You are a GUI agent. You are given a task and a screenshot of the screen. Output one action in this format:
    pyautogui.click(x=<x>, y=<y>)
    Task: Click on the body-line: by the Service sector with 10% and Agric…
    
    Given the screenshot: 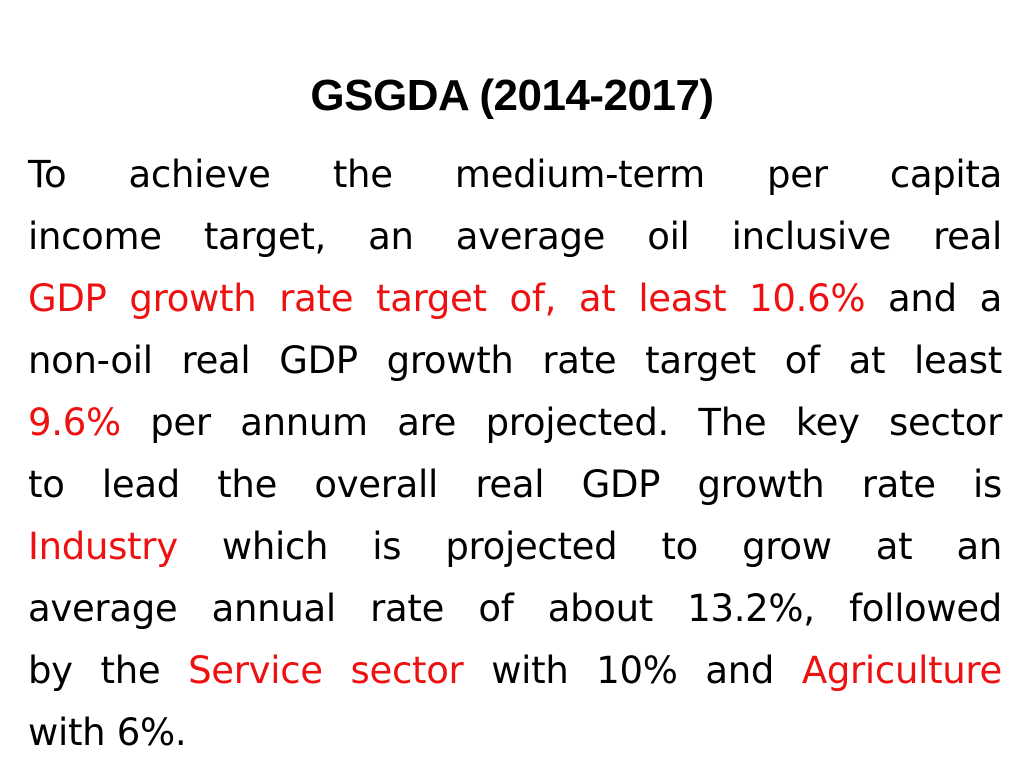 What is the action you would take?
    pyautogui.click(x=515, y=671)
    